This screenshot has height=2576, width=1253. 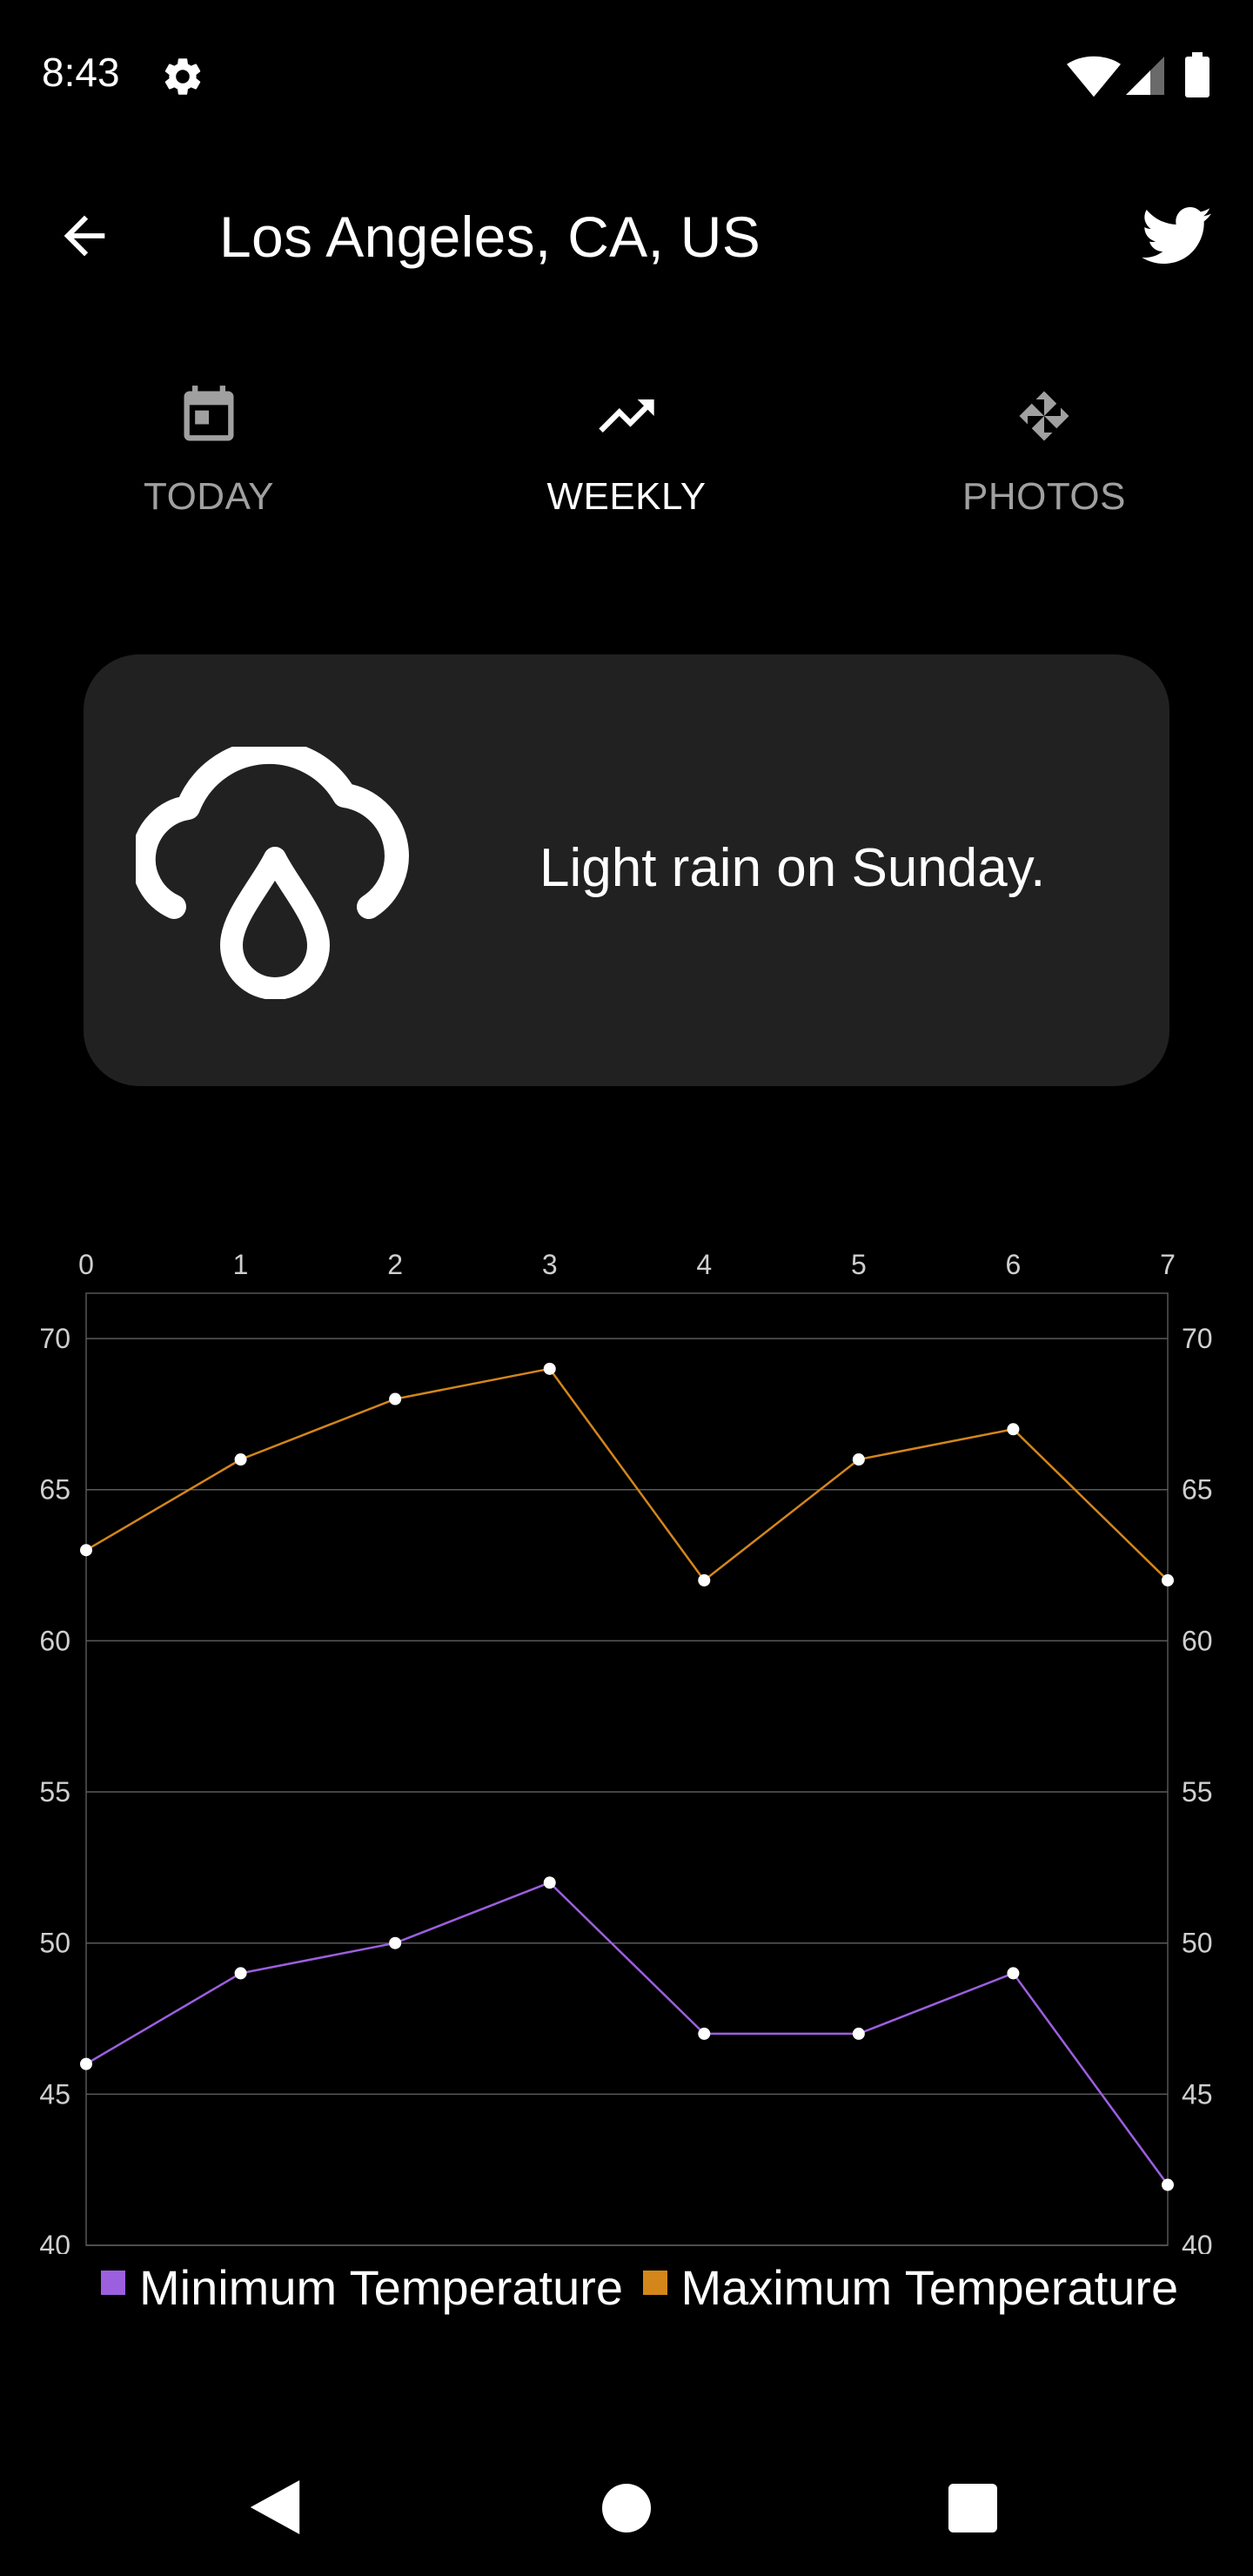 I want to click on weather-summary-card: Light rain on Sunday., so click(x=626, y=870).